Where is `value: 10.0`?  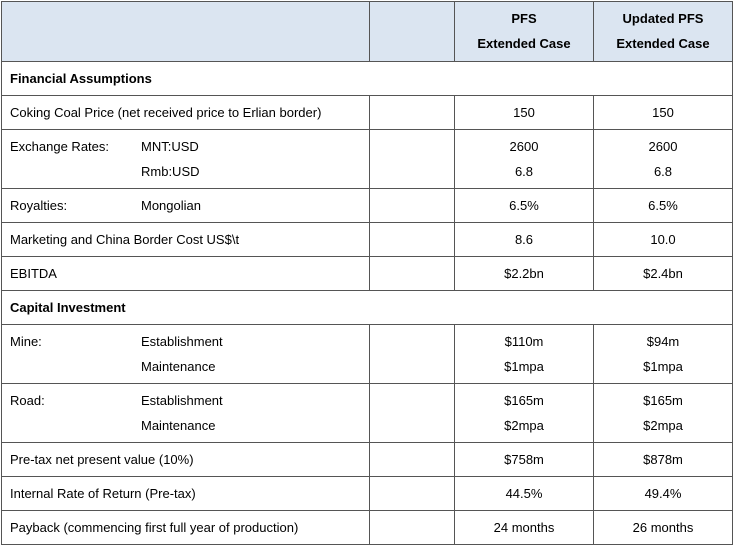 value: 10.0 is located at coordinates (663, 239).